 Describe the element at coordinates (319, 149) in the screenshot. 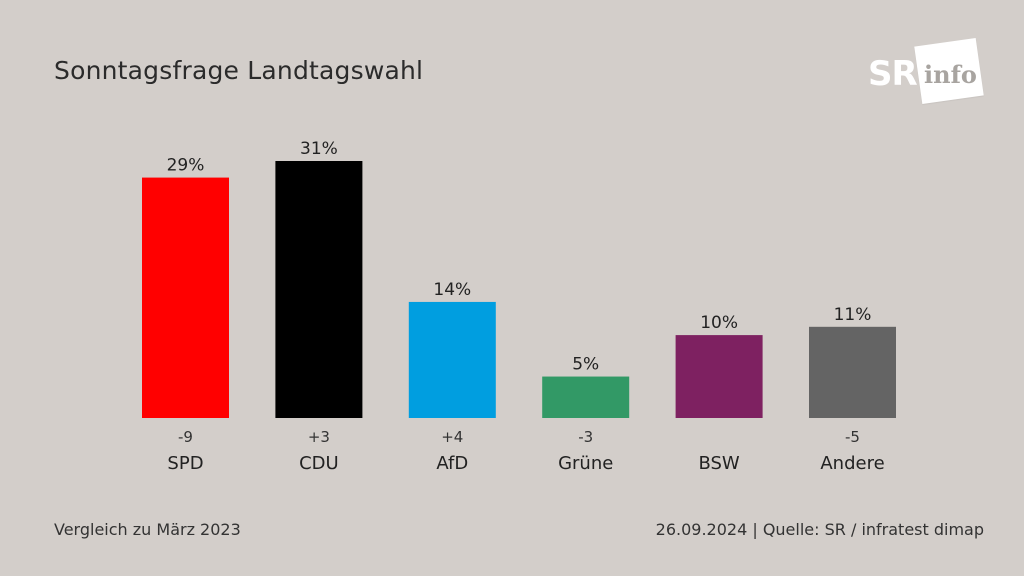

I see `value-label-1: 31%` at that location.